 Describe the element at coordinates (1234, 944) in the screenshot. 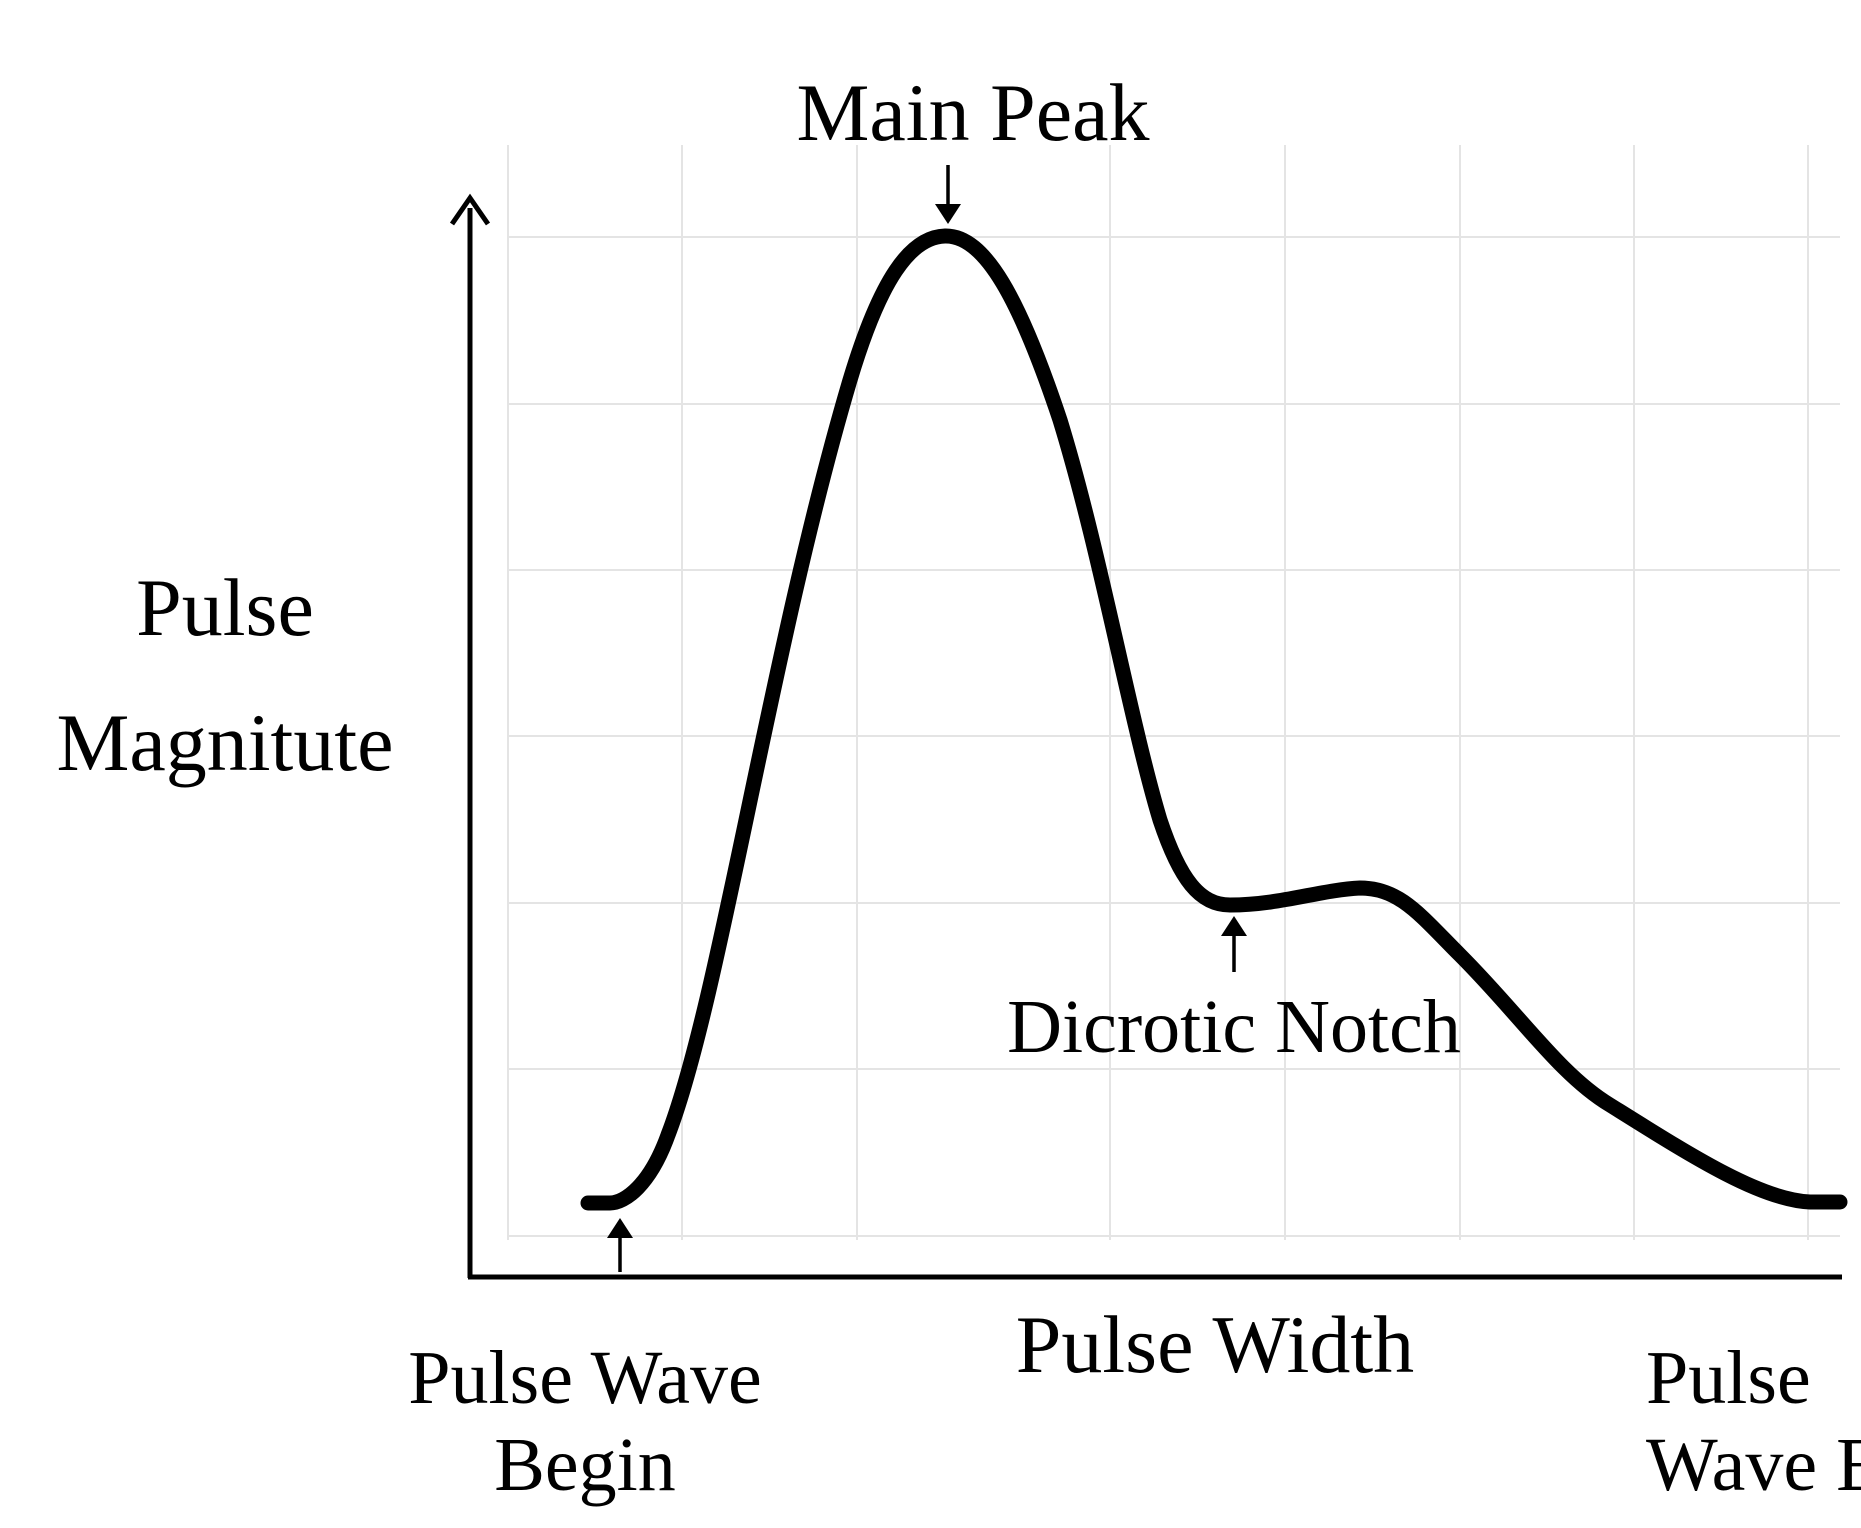

I see `dicrotic-notch-pointer` at that location.